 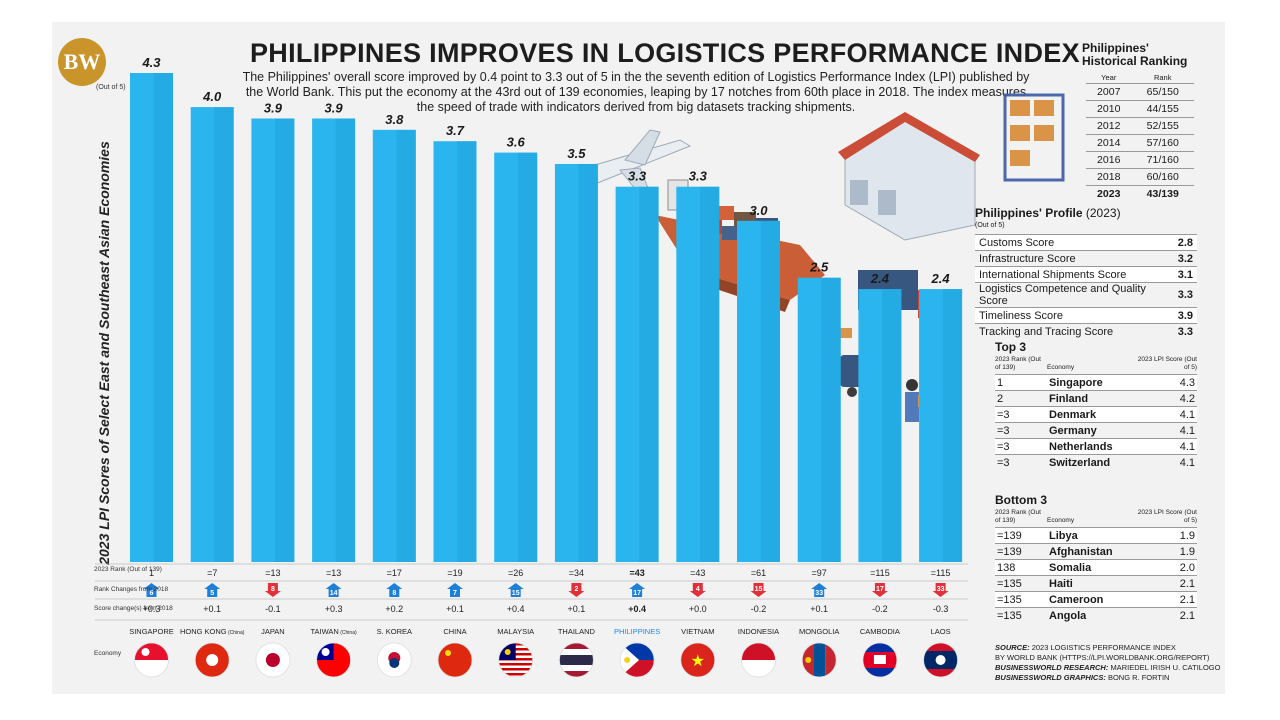 What do you see at coordinates (1109, 193) in the screenshot?
I see `year-cell: 2023` at bounding box center [1109, 193].